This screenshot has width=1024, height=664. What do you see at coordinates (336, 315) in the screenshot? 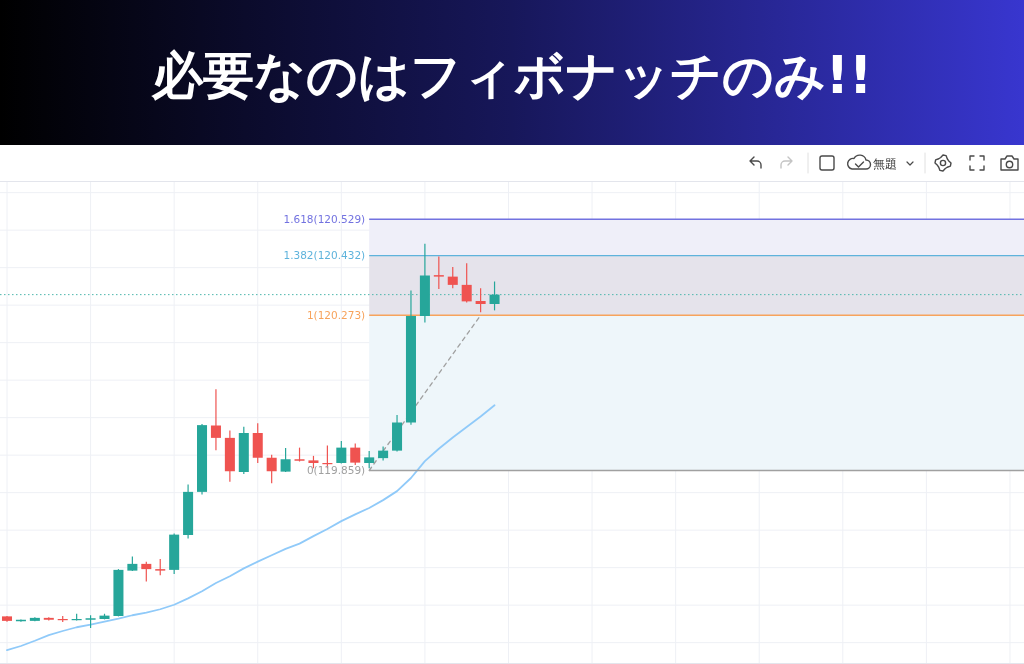
I see `ref-line-label: 1(120.273)` at bounding box center [336, 315].